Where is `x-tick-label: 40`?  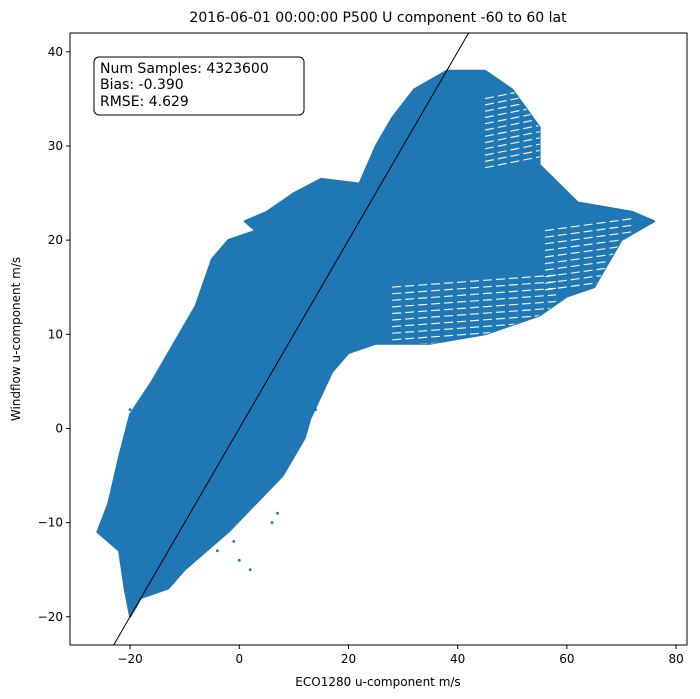 x-tick-label: 40 is located at coordinates (457, 659).